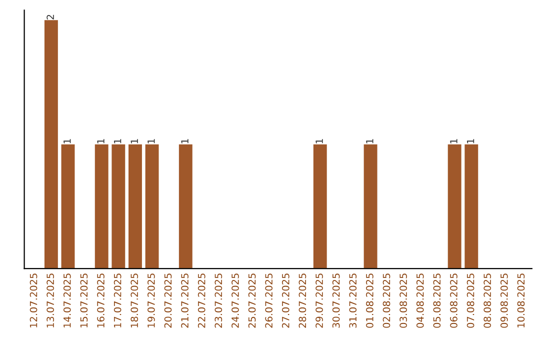  What do you see at coordinates (454, 301) in the screenshot?
I see `x-tick-label: 06.08.2025` at bounding box center [454, 301].